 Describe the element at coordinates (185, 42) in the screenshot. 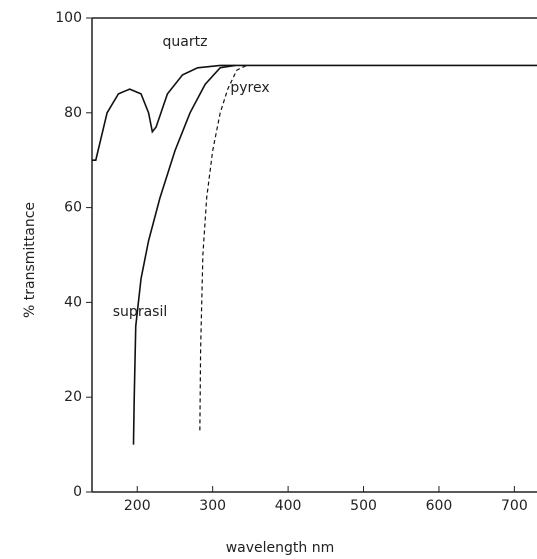

I see `series-label: quartz` at that location.